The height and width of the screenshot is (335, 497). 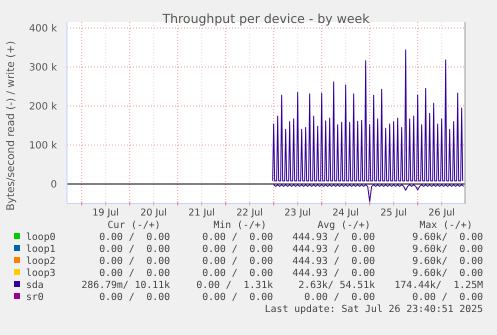 I want to click on x-tick-label: 19 Jul, so click(x=105, y=213).